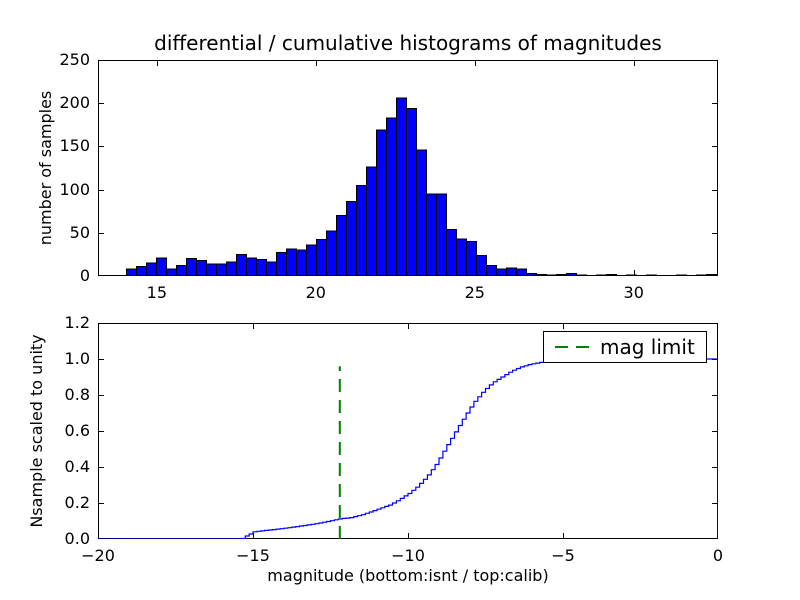 This screenshot has width=800, height=600. What do you see at coordinates (253, 555) in the screenshot?
I see `x-tick-label: −15` at bounding box center [253, 555].